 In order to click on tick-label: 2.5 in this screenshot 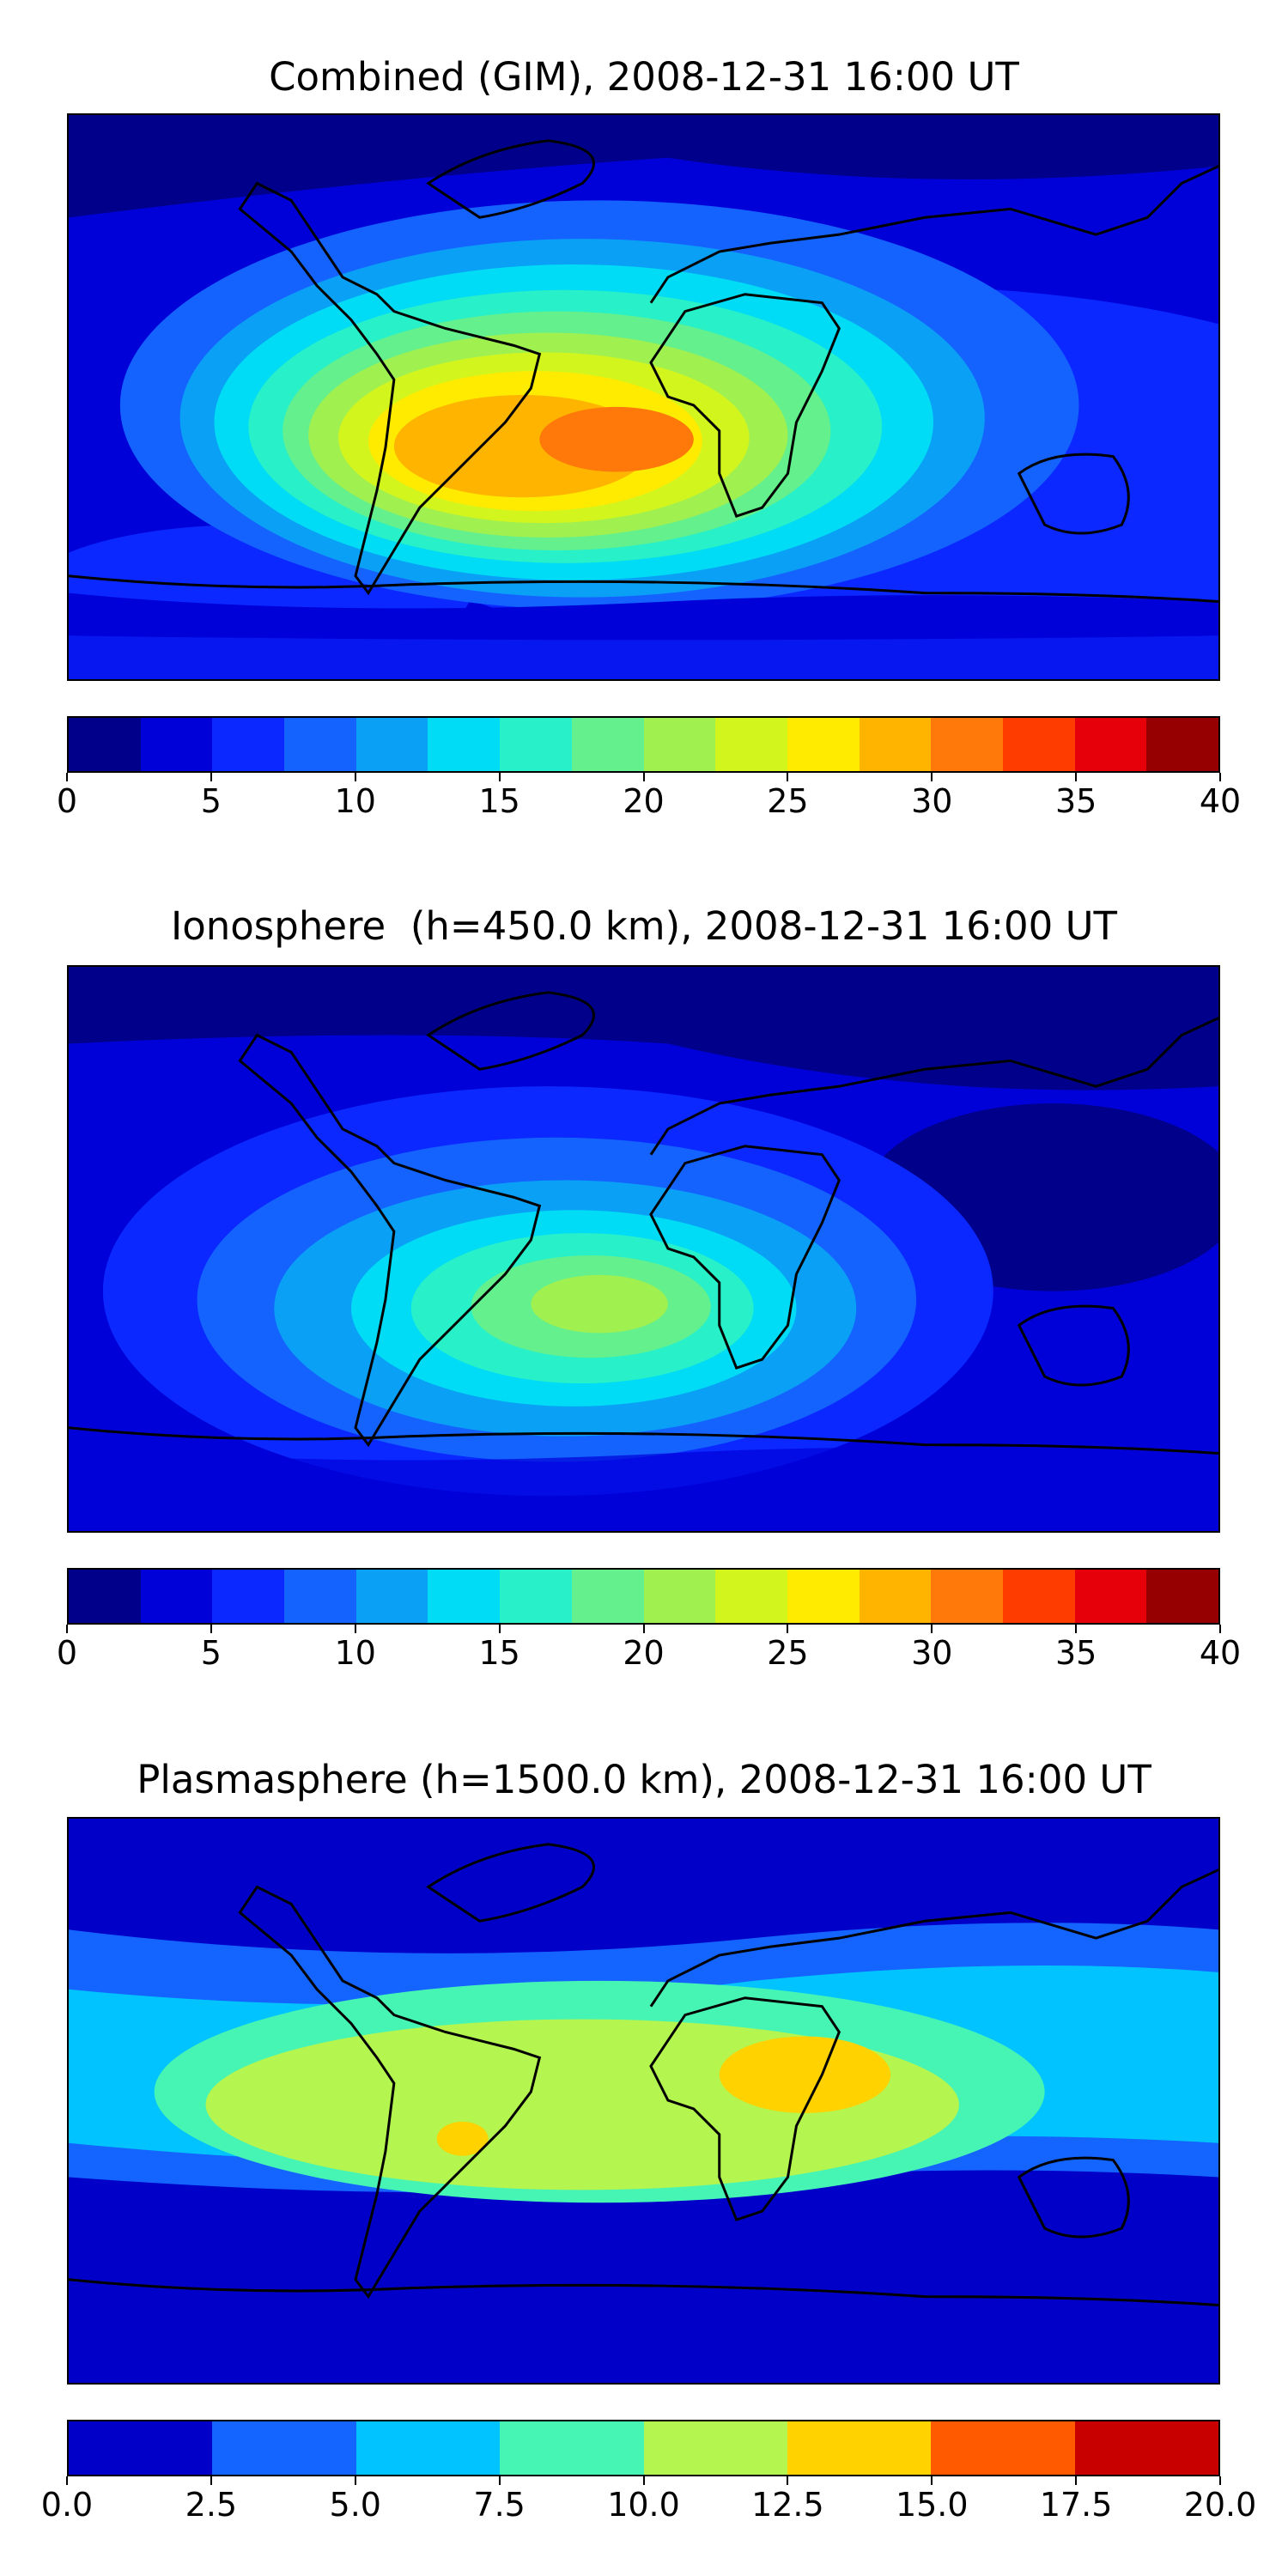, I will do `click(212, 2505)`.